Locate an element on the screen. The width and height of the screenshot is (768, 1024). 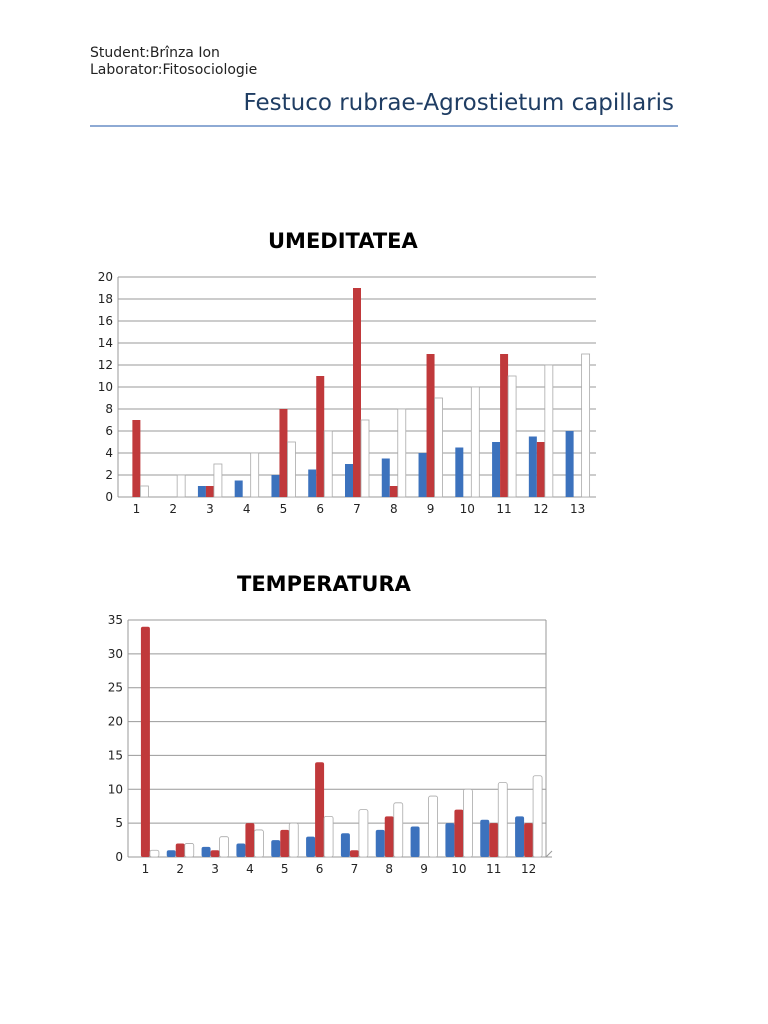
chart-floor-edge is located at coordinates (549, 854).